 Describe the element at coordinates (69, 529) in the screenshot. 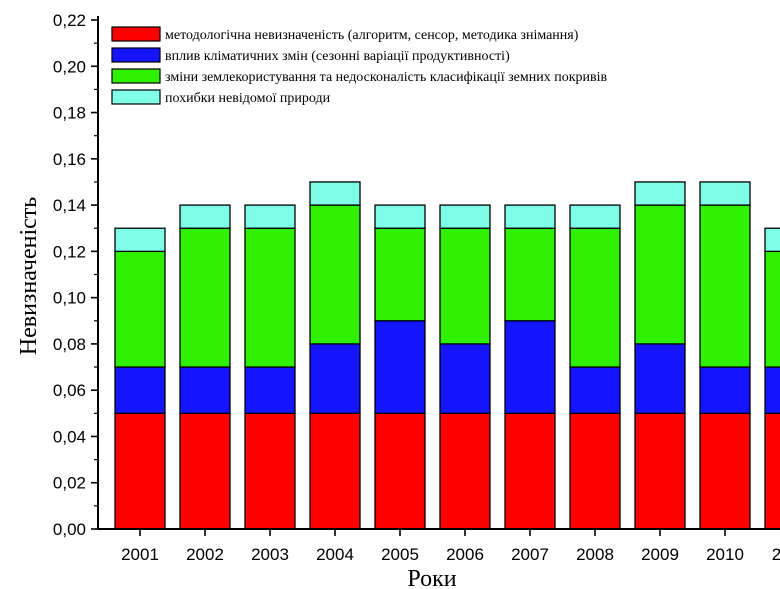

I see `y-tick-label: 0,00` at that location.